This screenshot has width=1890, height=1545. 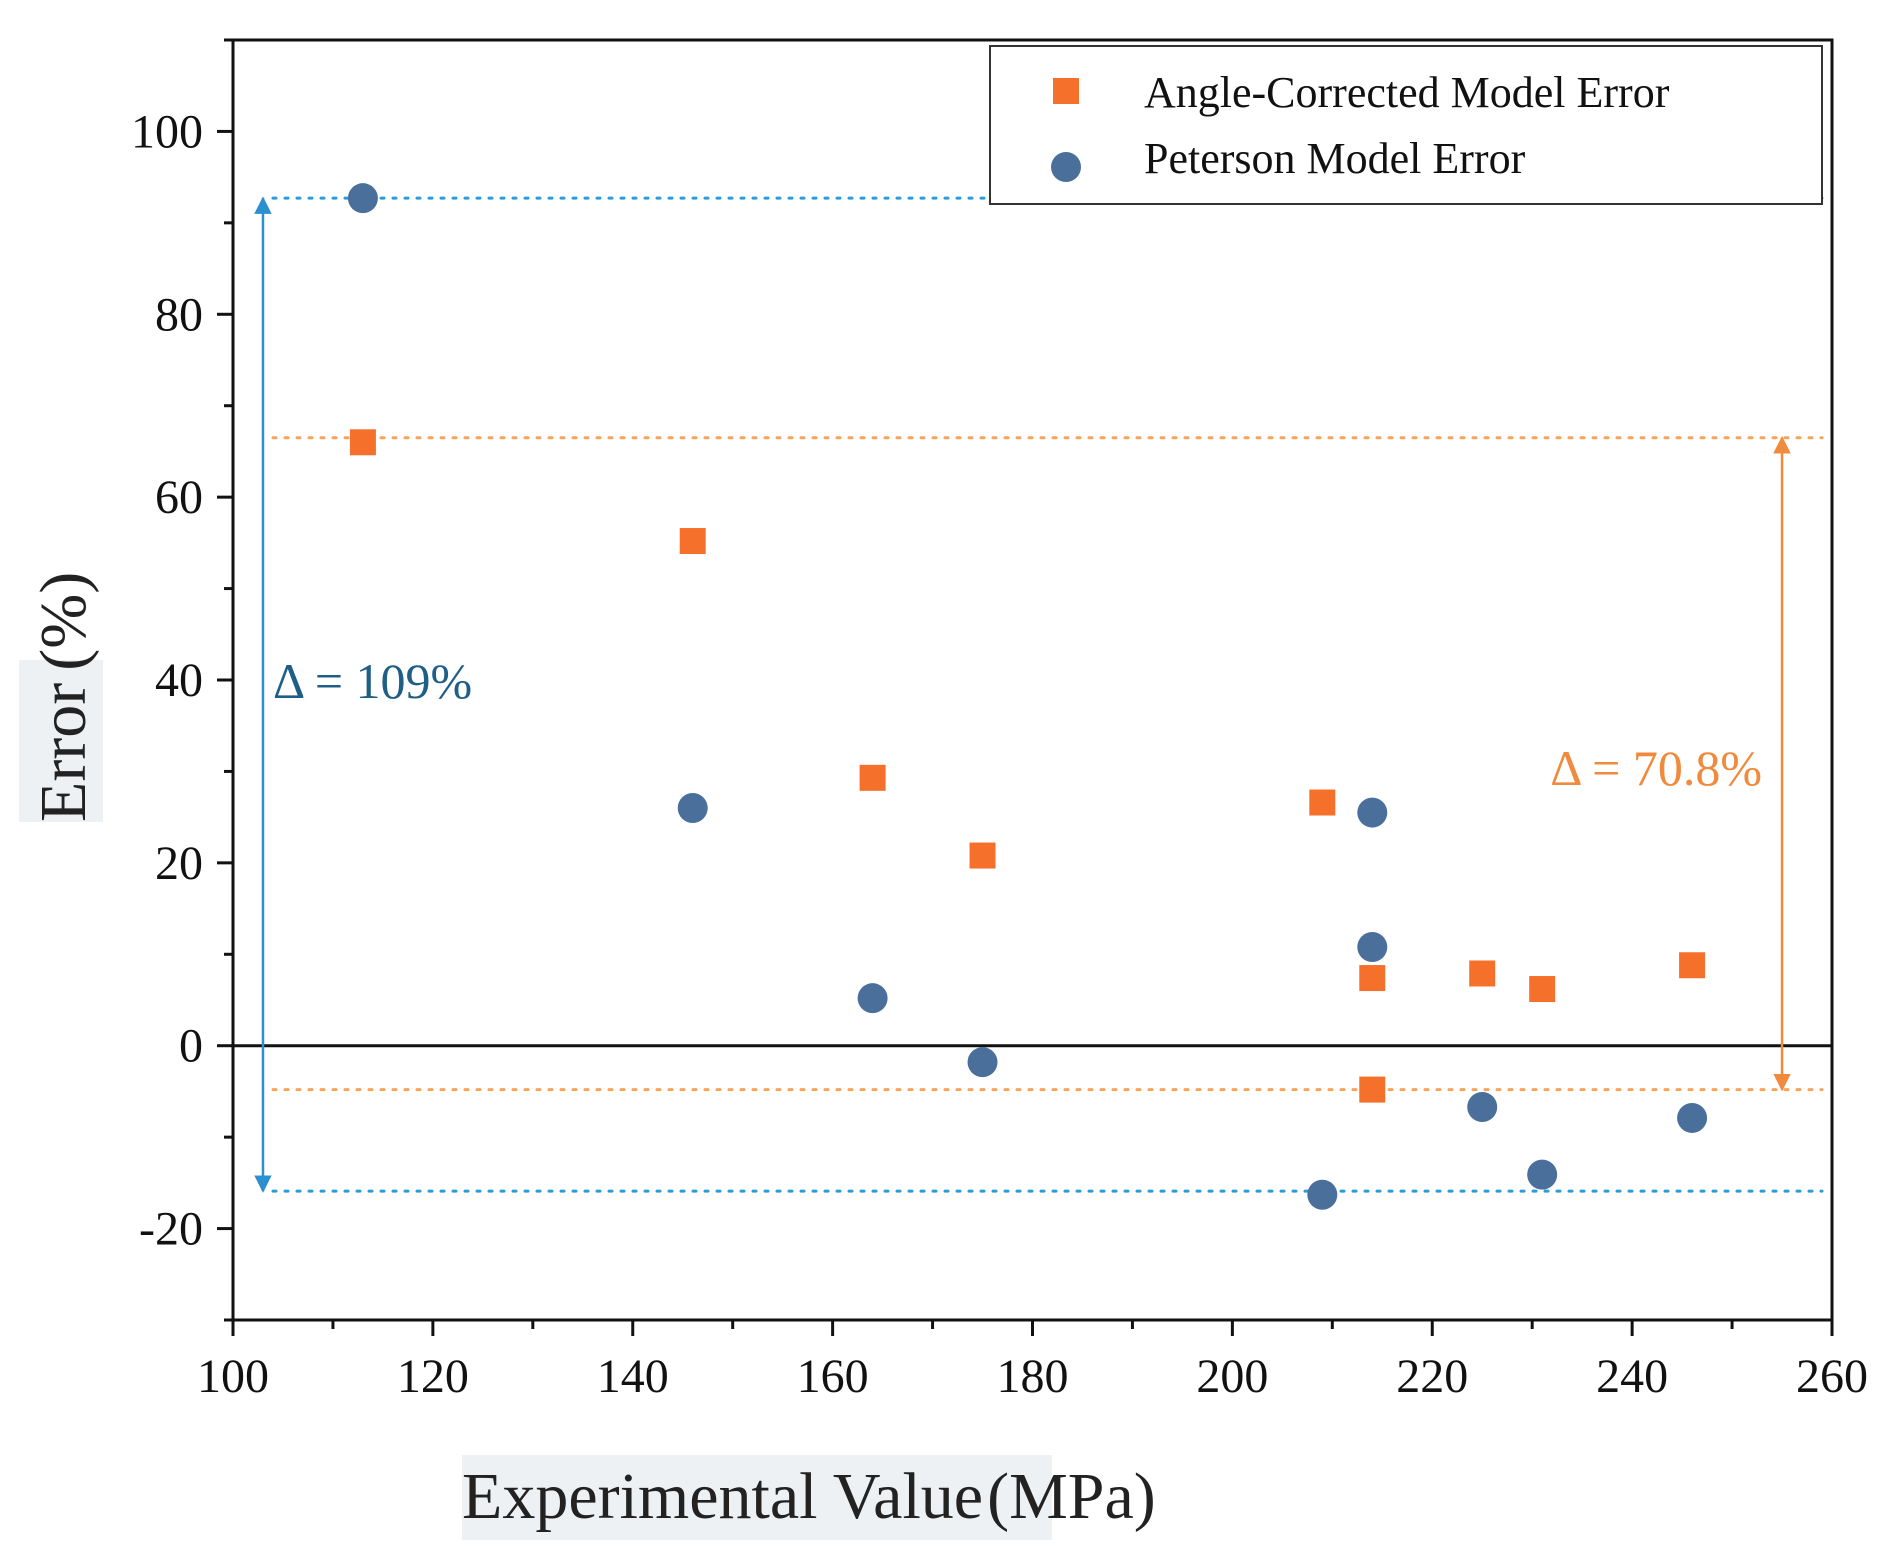 I want to click on x-tick-label: 200, so click(x=1232, y=1376).